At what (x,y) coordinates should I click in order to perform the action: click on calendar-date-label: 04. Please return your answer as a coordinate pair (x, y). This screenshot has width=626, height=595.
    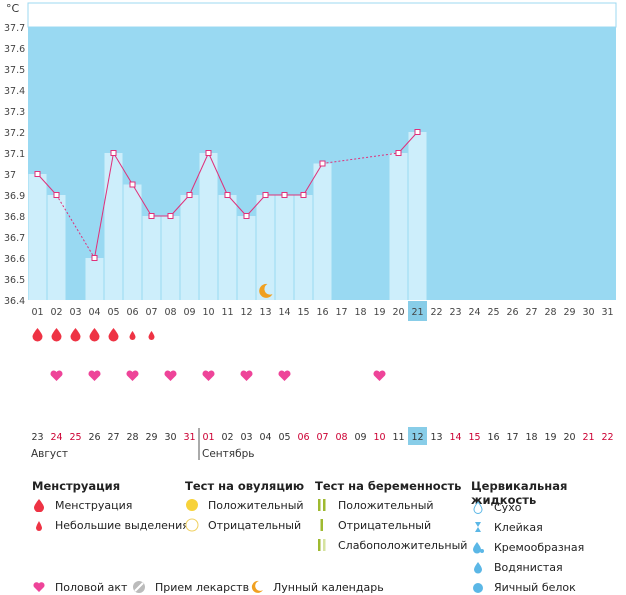
    Looking at the image, I should click on (265, 437).